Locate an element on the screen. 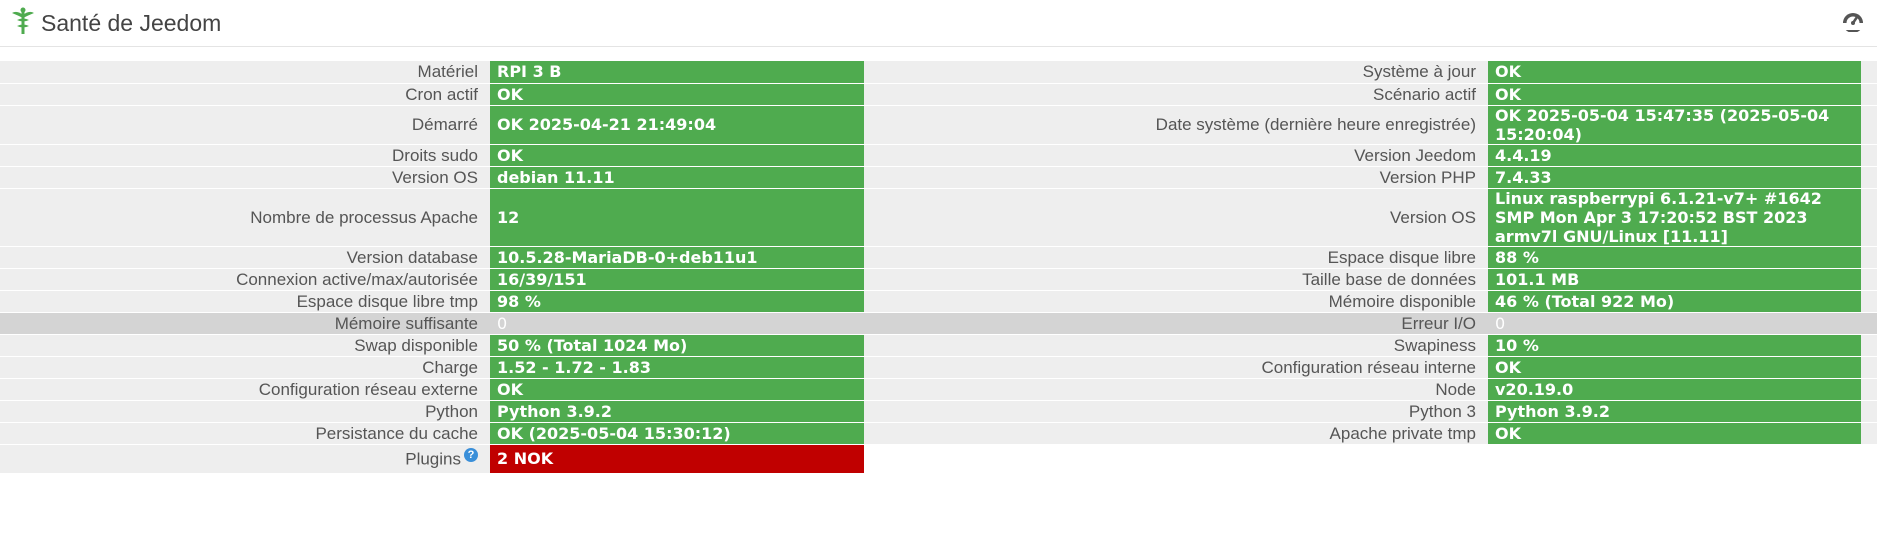 This screenshot has width=1877, height=536. health-check-label: Version database is located at coordinates (245, 257).